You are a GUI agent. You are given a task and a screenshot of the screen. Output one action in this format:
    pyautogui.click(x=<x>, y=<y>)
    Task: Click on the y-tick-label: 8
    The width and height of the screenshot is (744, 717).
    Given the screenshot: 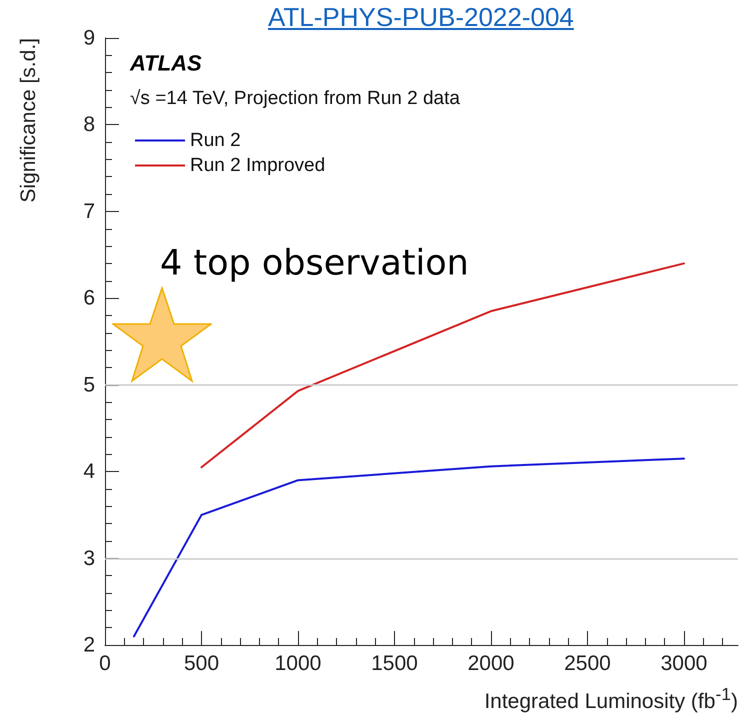 What is the action you would take?
    pyautogui.click(x=89, y=124)
    